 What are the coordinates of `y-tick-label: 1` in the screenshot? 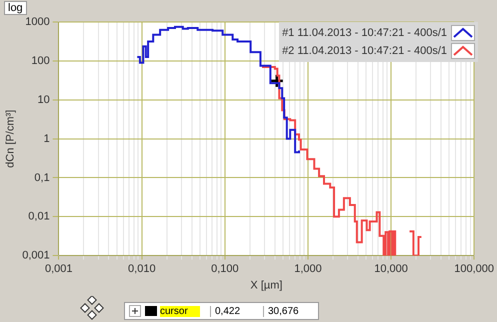 It's located at (47, 138).